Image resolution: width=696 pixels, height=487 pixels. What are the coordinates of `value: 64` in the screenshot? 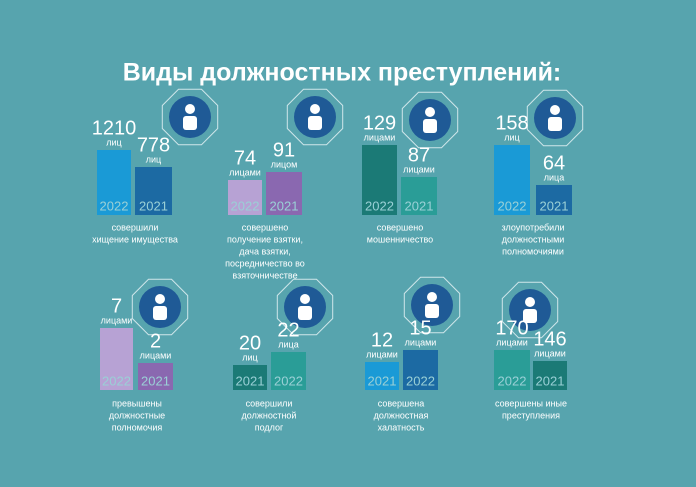 It's located at (554, 163).